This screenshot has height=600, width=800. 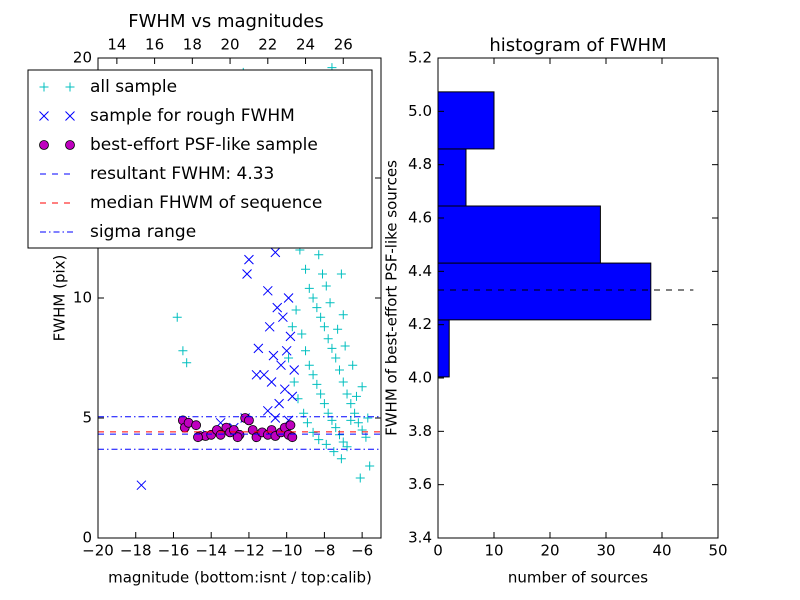 What do you see at coordinates (605, 551) in the screenshot?
I see `x-tick-label: 30` at bounding box center [605, 551].